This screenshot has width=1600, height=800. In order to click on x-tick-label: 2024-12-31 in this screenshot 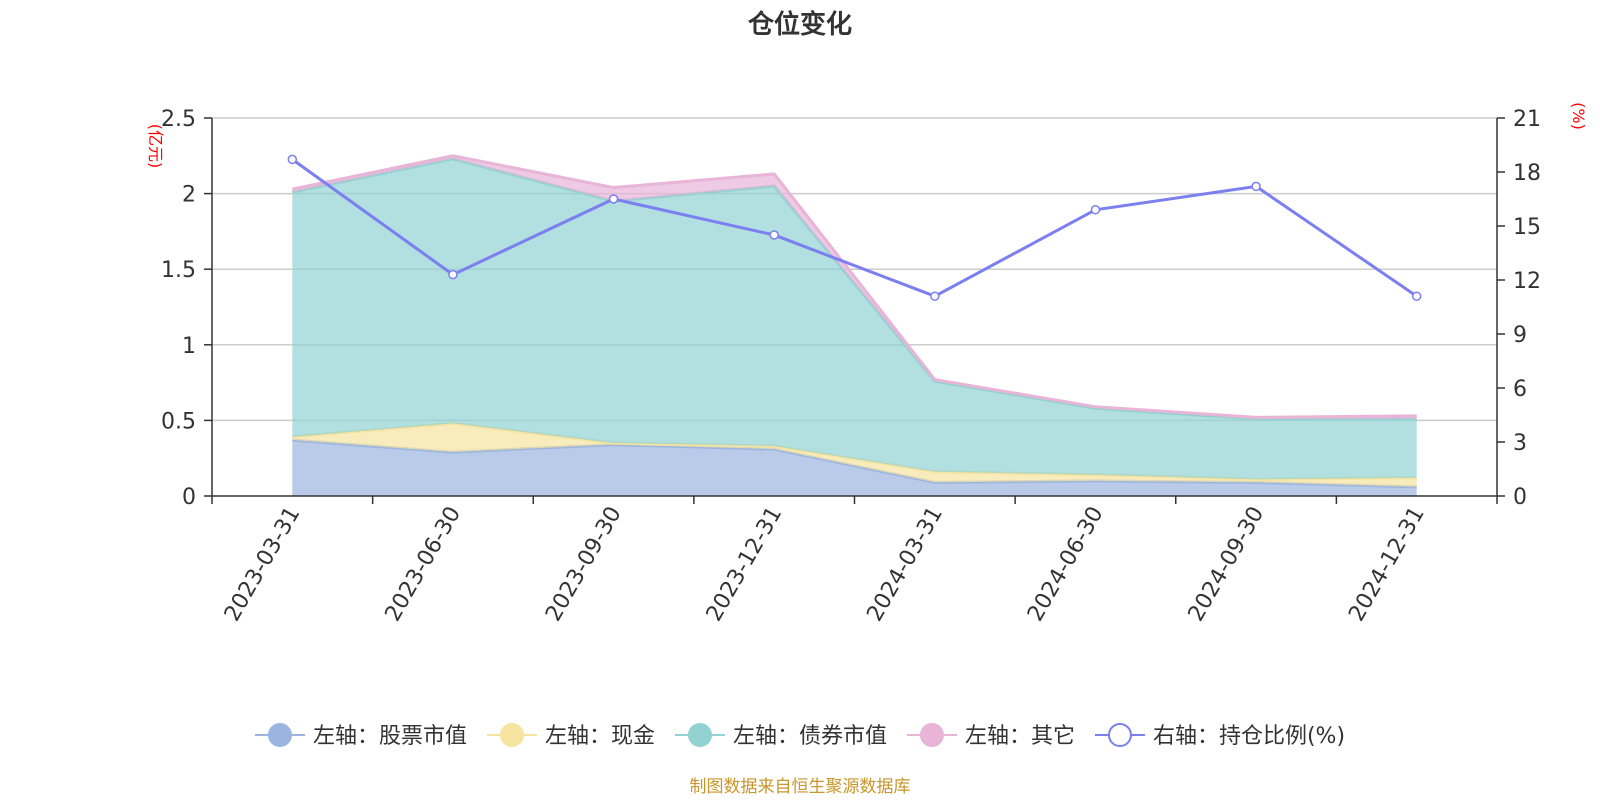, I will do `click(1387, 564)`.